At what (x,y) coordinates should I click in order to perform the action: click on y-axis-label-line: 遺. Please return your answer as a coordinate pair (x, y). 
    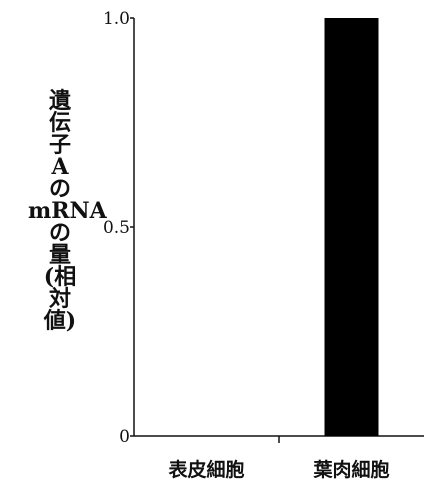
    Looking at the image, I should click on (59, 101).